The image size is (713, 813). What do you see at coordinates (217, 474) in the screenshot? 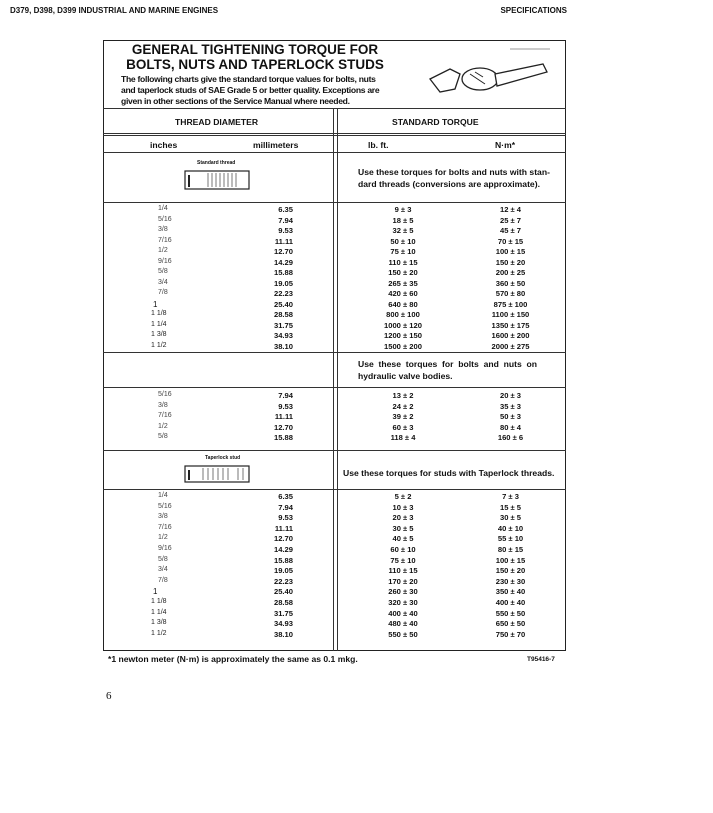
I see `taperlock-stud-illustration` at bounding box center [217, 474].